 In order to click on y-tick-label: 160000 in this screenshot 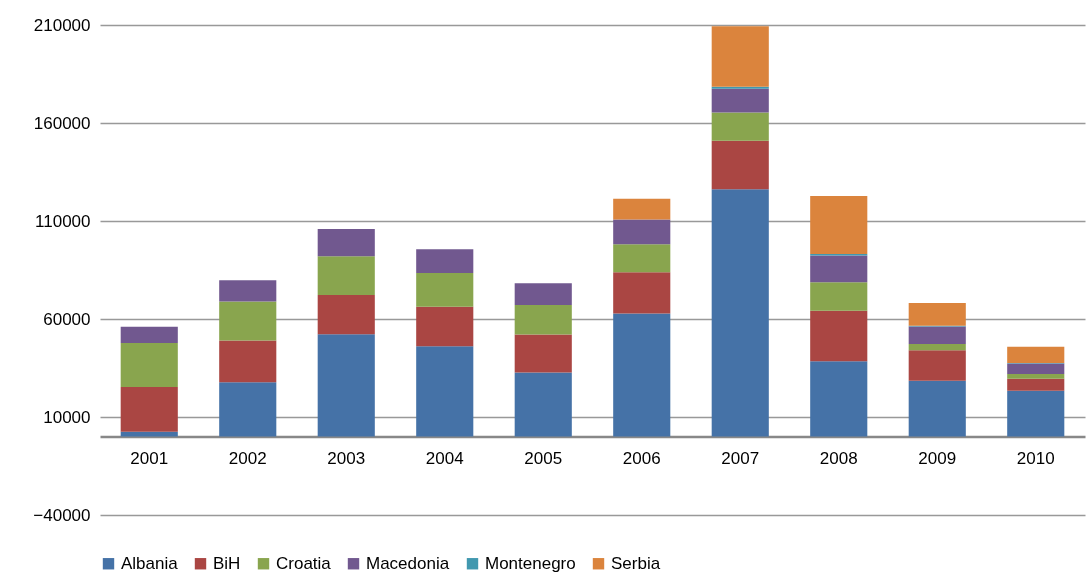, I will do `click(62, 123)`.